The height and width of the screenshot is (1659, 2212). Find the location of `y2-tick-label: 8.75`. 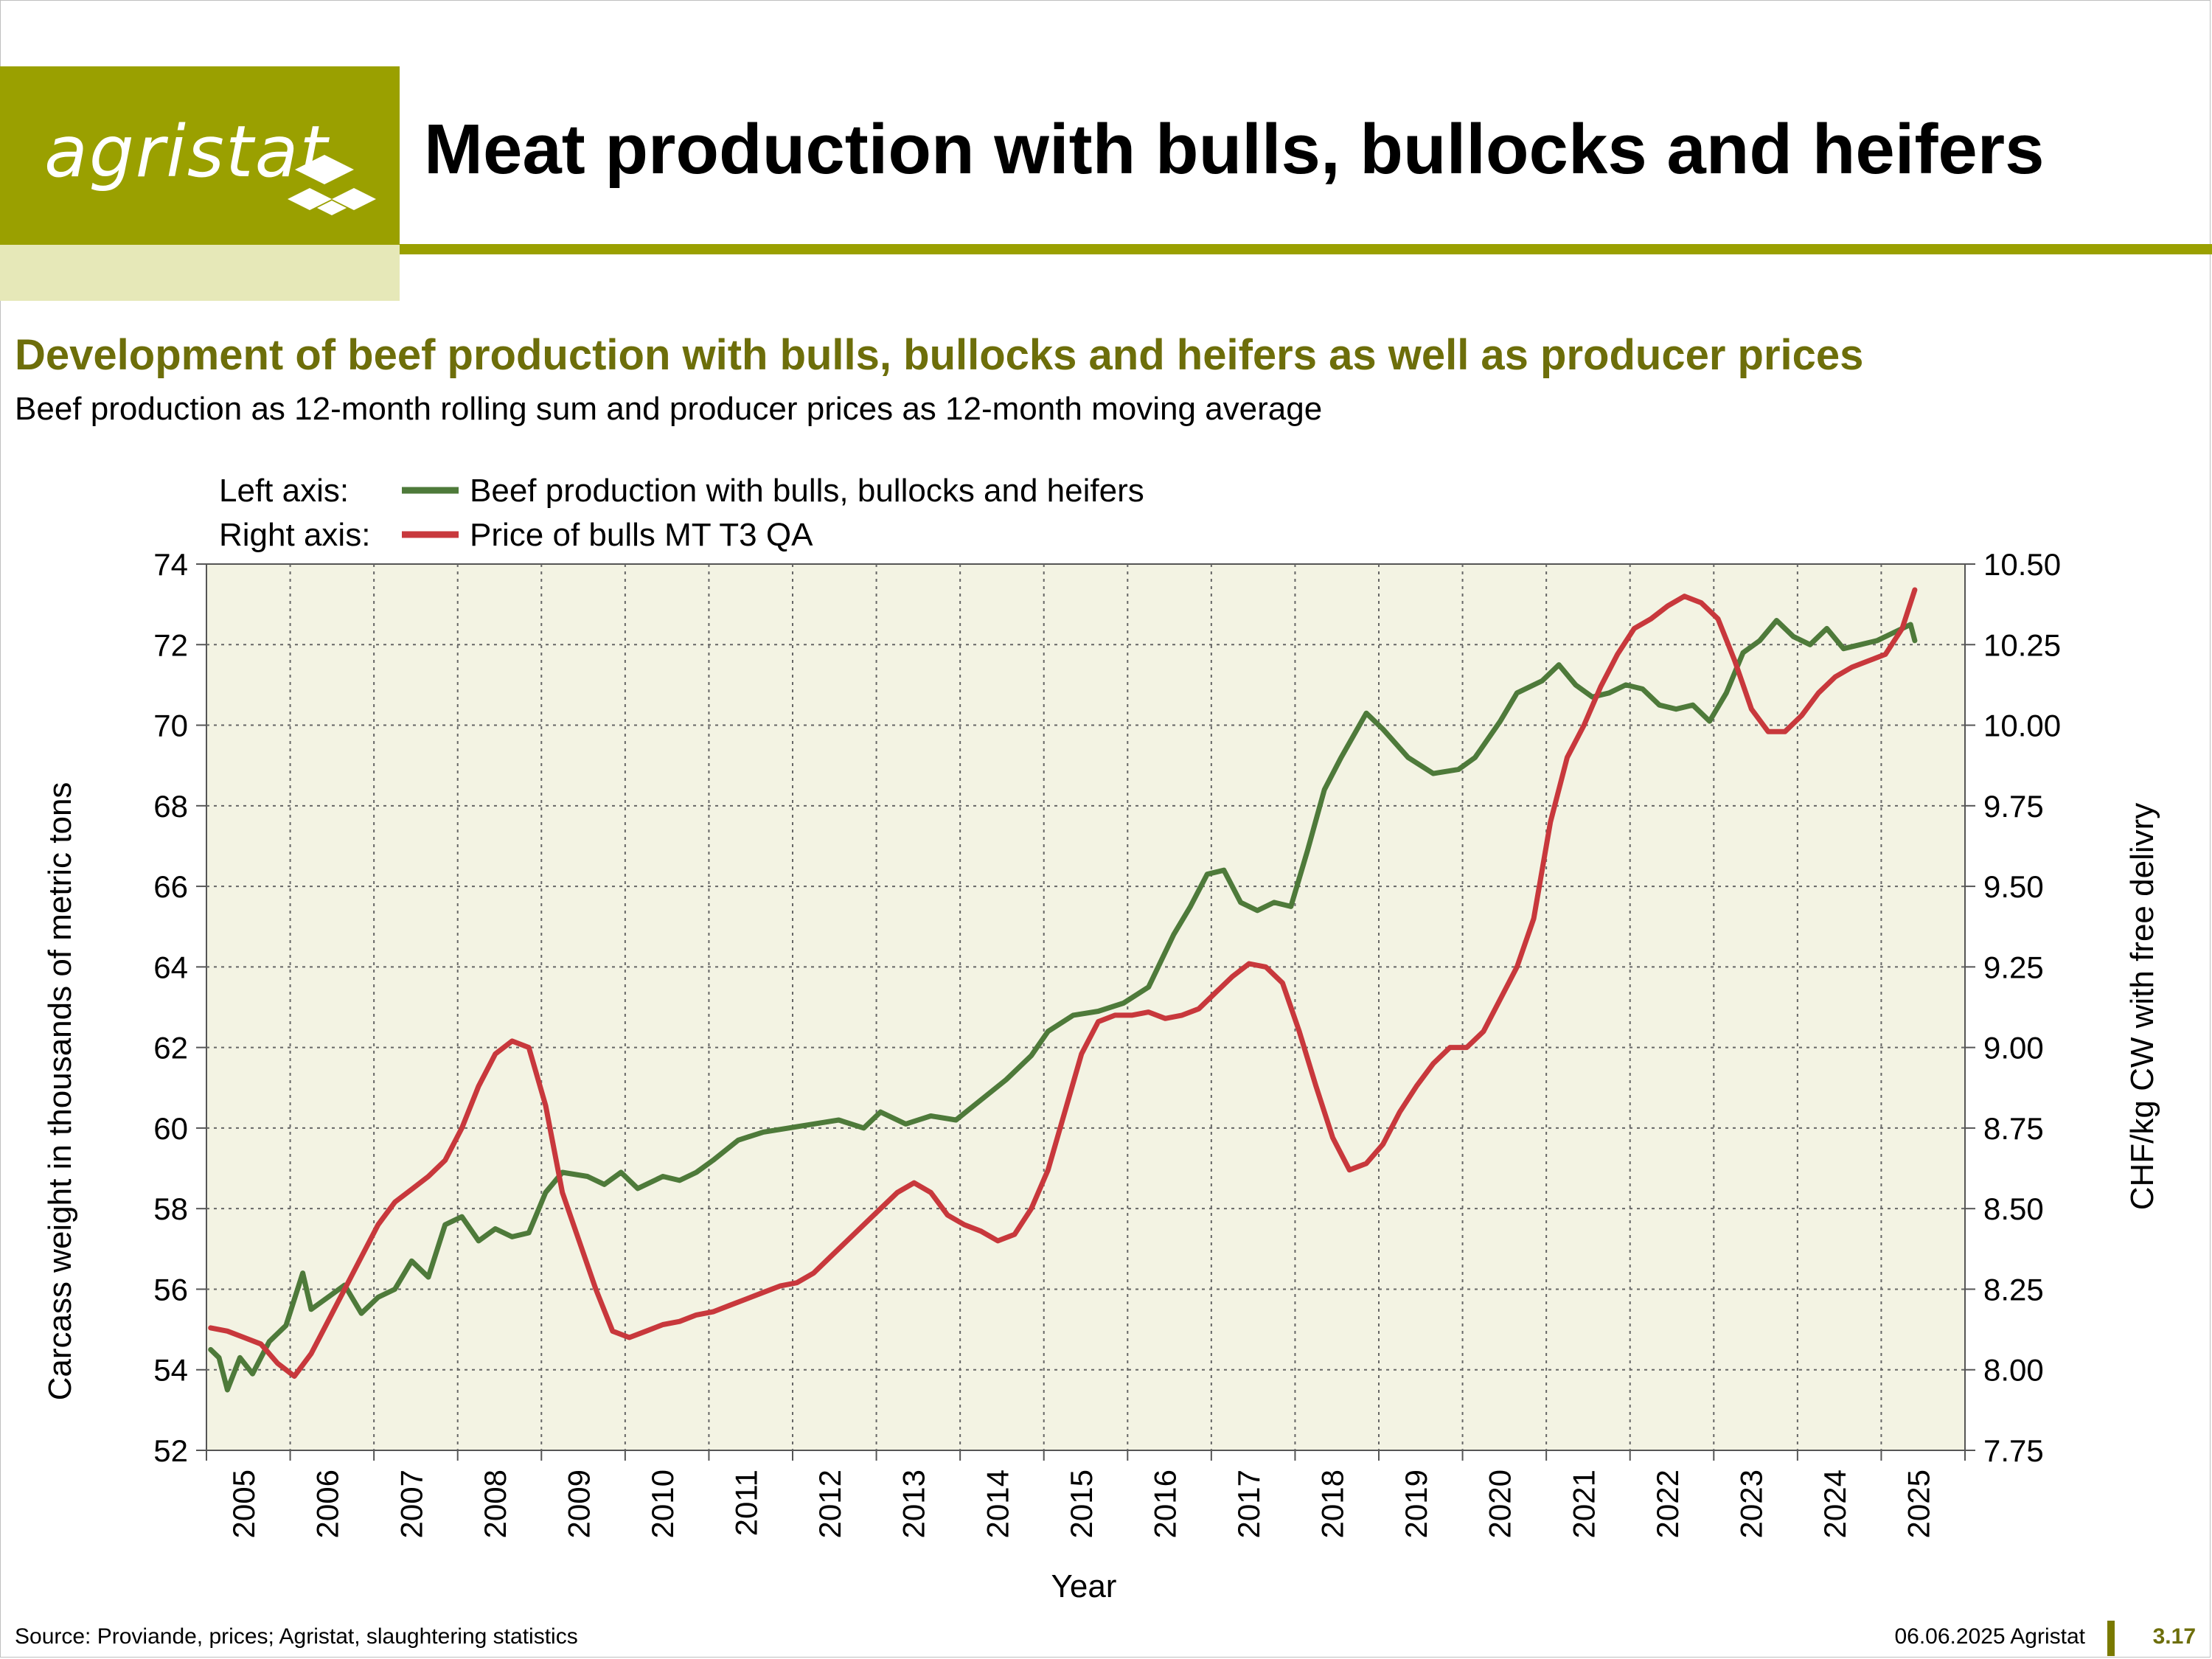

y2-tick-label: 8.75 is located at coordinates (2013, 1128).